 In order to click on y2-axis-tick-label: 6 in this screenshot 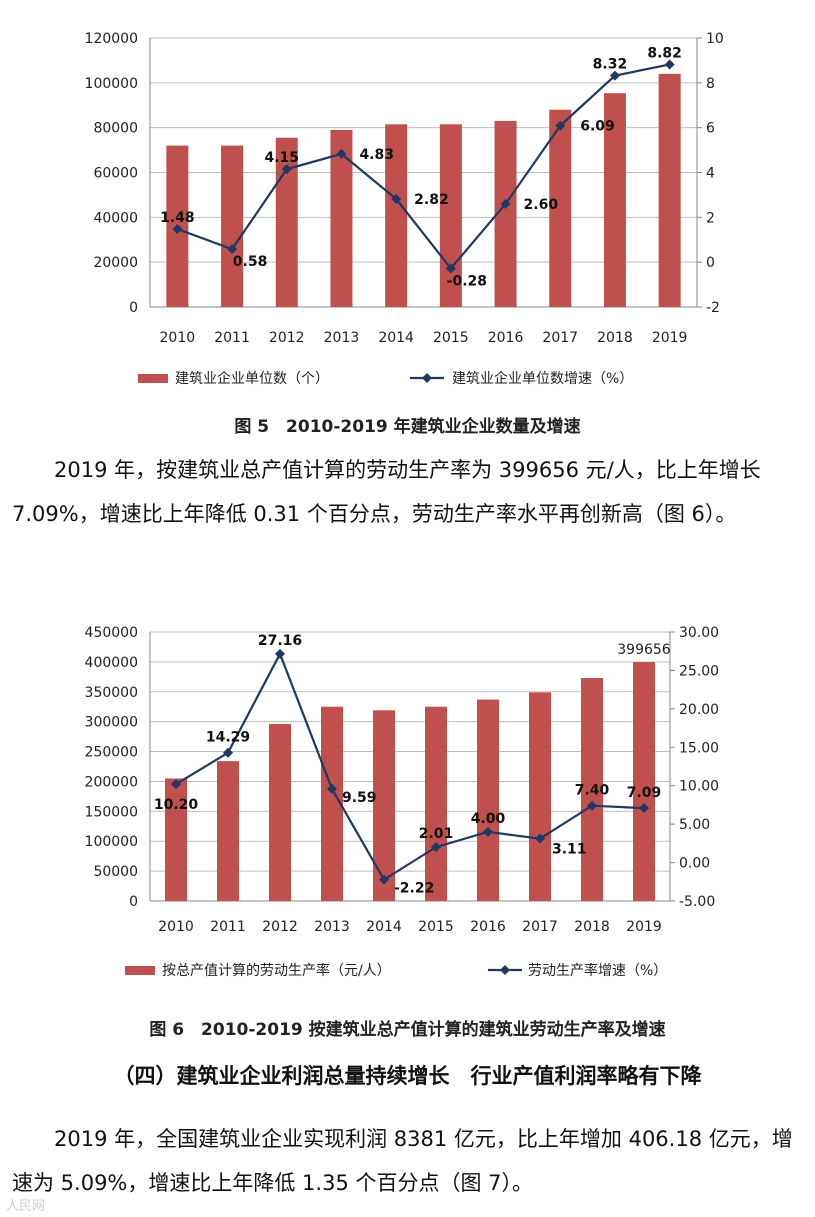, I will do `click(710, 129)`.